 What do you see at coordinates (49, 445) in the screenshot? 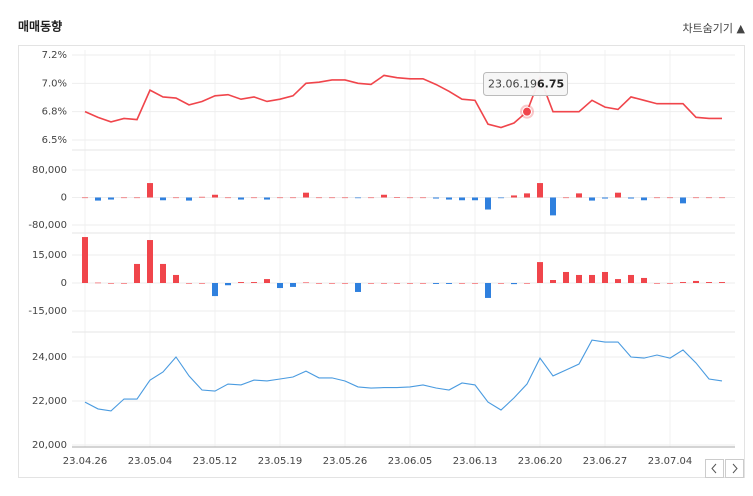
I see `y-tick-label: 20,000` at bounding box center [49, 445].